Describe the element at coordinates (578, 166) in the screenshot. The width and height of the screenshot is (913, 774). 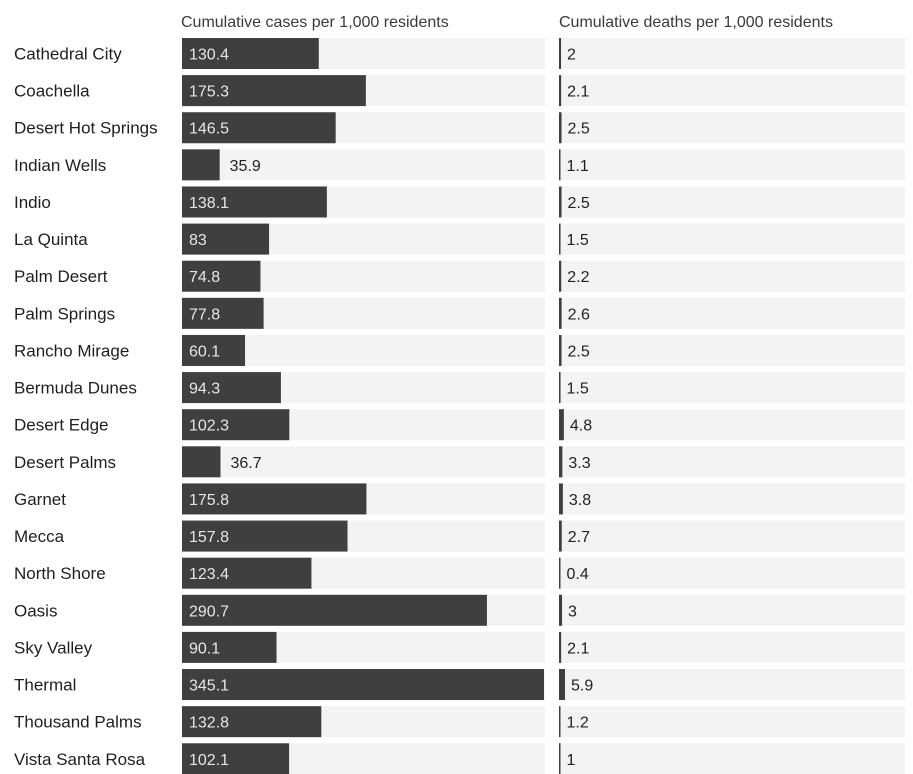
I see `deaths-value-label: 1.1` at that location.